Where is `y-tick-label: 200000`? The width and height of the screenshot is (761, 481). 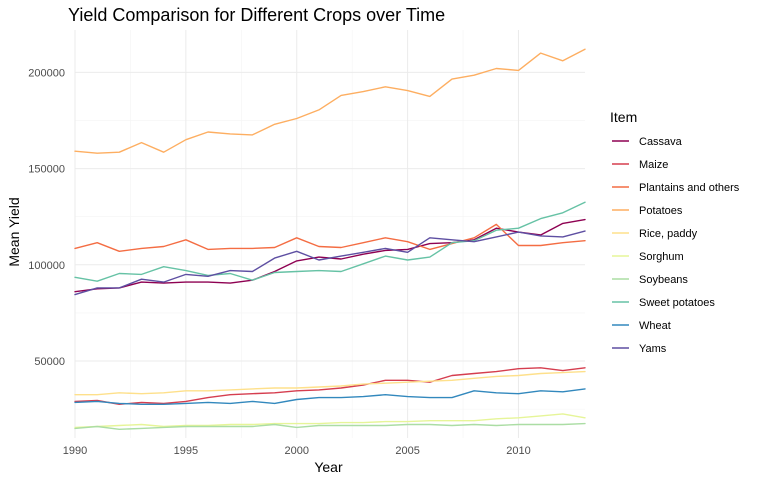
y-tick-label: 200000 is located at coordinates (46, 73).